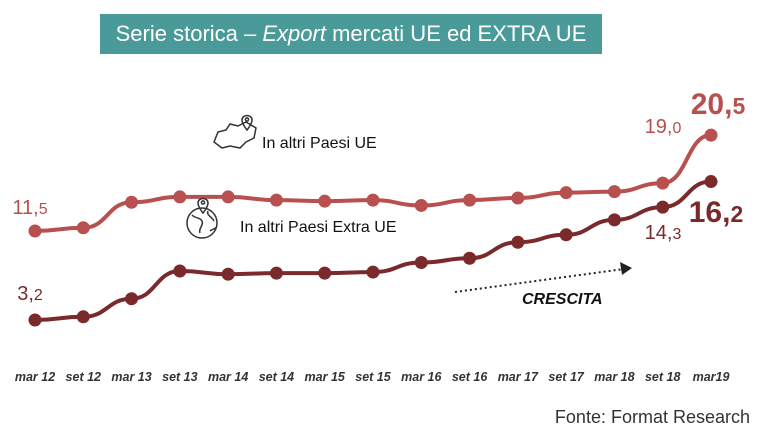 The height and width of the screenshot is (432, 764). What do you see at coordinates (614, 377) in the screenshot?
I see `x-tick-label: mar 18` at bounding box center [614, 377].